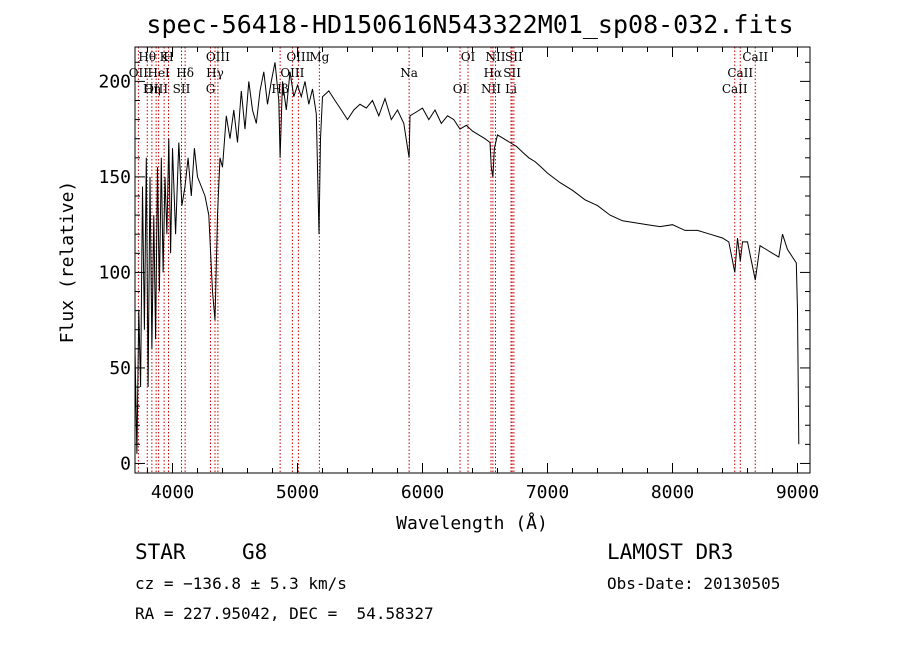 This screenshot has width=900, height=649. Describe the element at coordinates (279, 89) in the screenshot. I see `spectral-line-label: Hβ` at that location.